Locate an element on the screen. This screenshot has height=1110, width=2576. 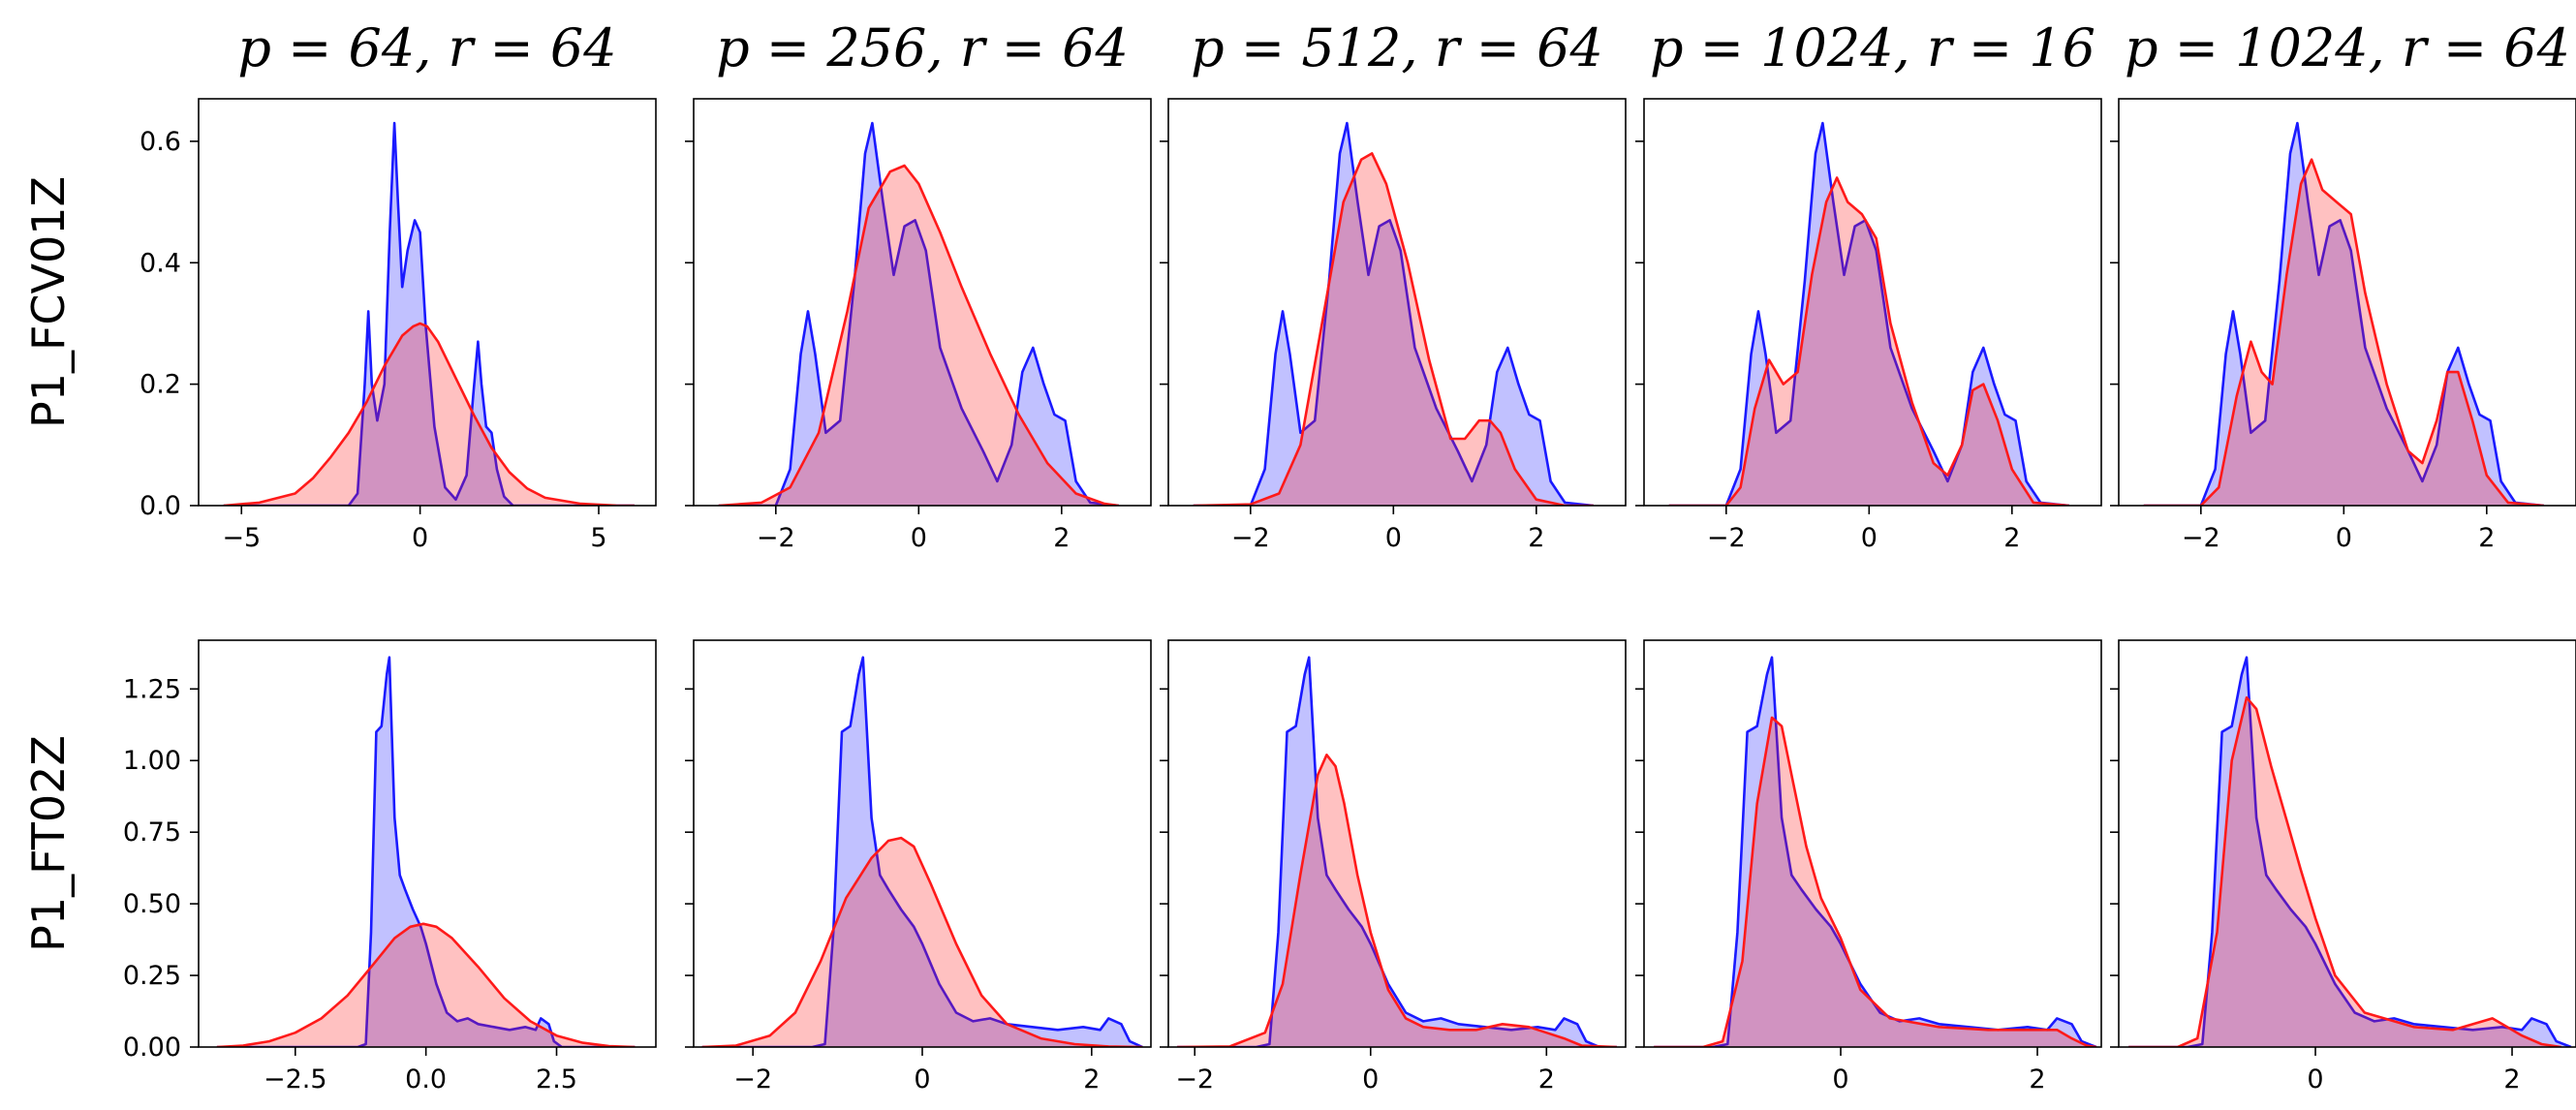
panel-0-2: −2 0 2 is located at coordinates (1393, 325).